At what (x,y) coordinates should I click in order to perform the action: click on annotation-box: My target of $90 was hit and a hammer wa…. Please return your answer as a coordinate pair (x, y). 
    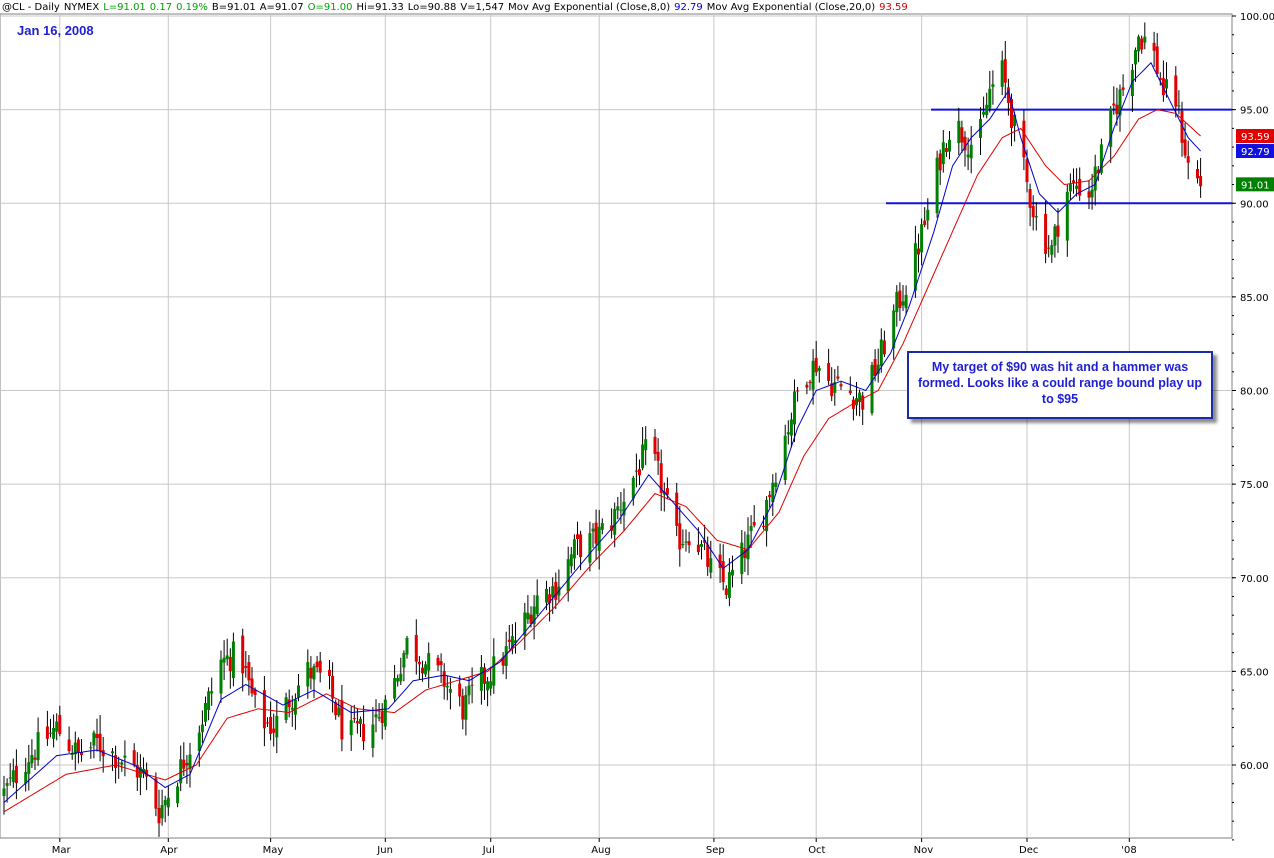
    Looking at the image, I should click on (1060, 385).